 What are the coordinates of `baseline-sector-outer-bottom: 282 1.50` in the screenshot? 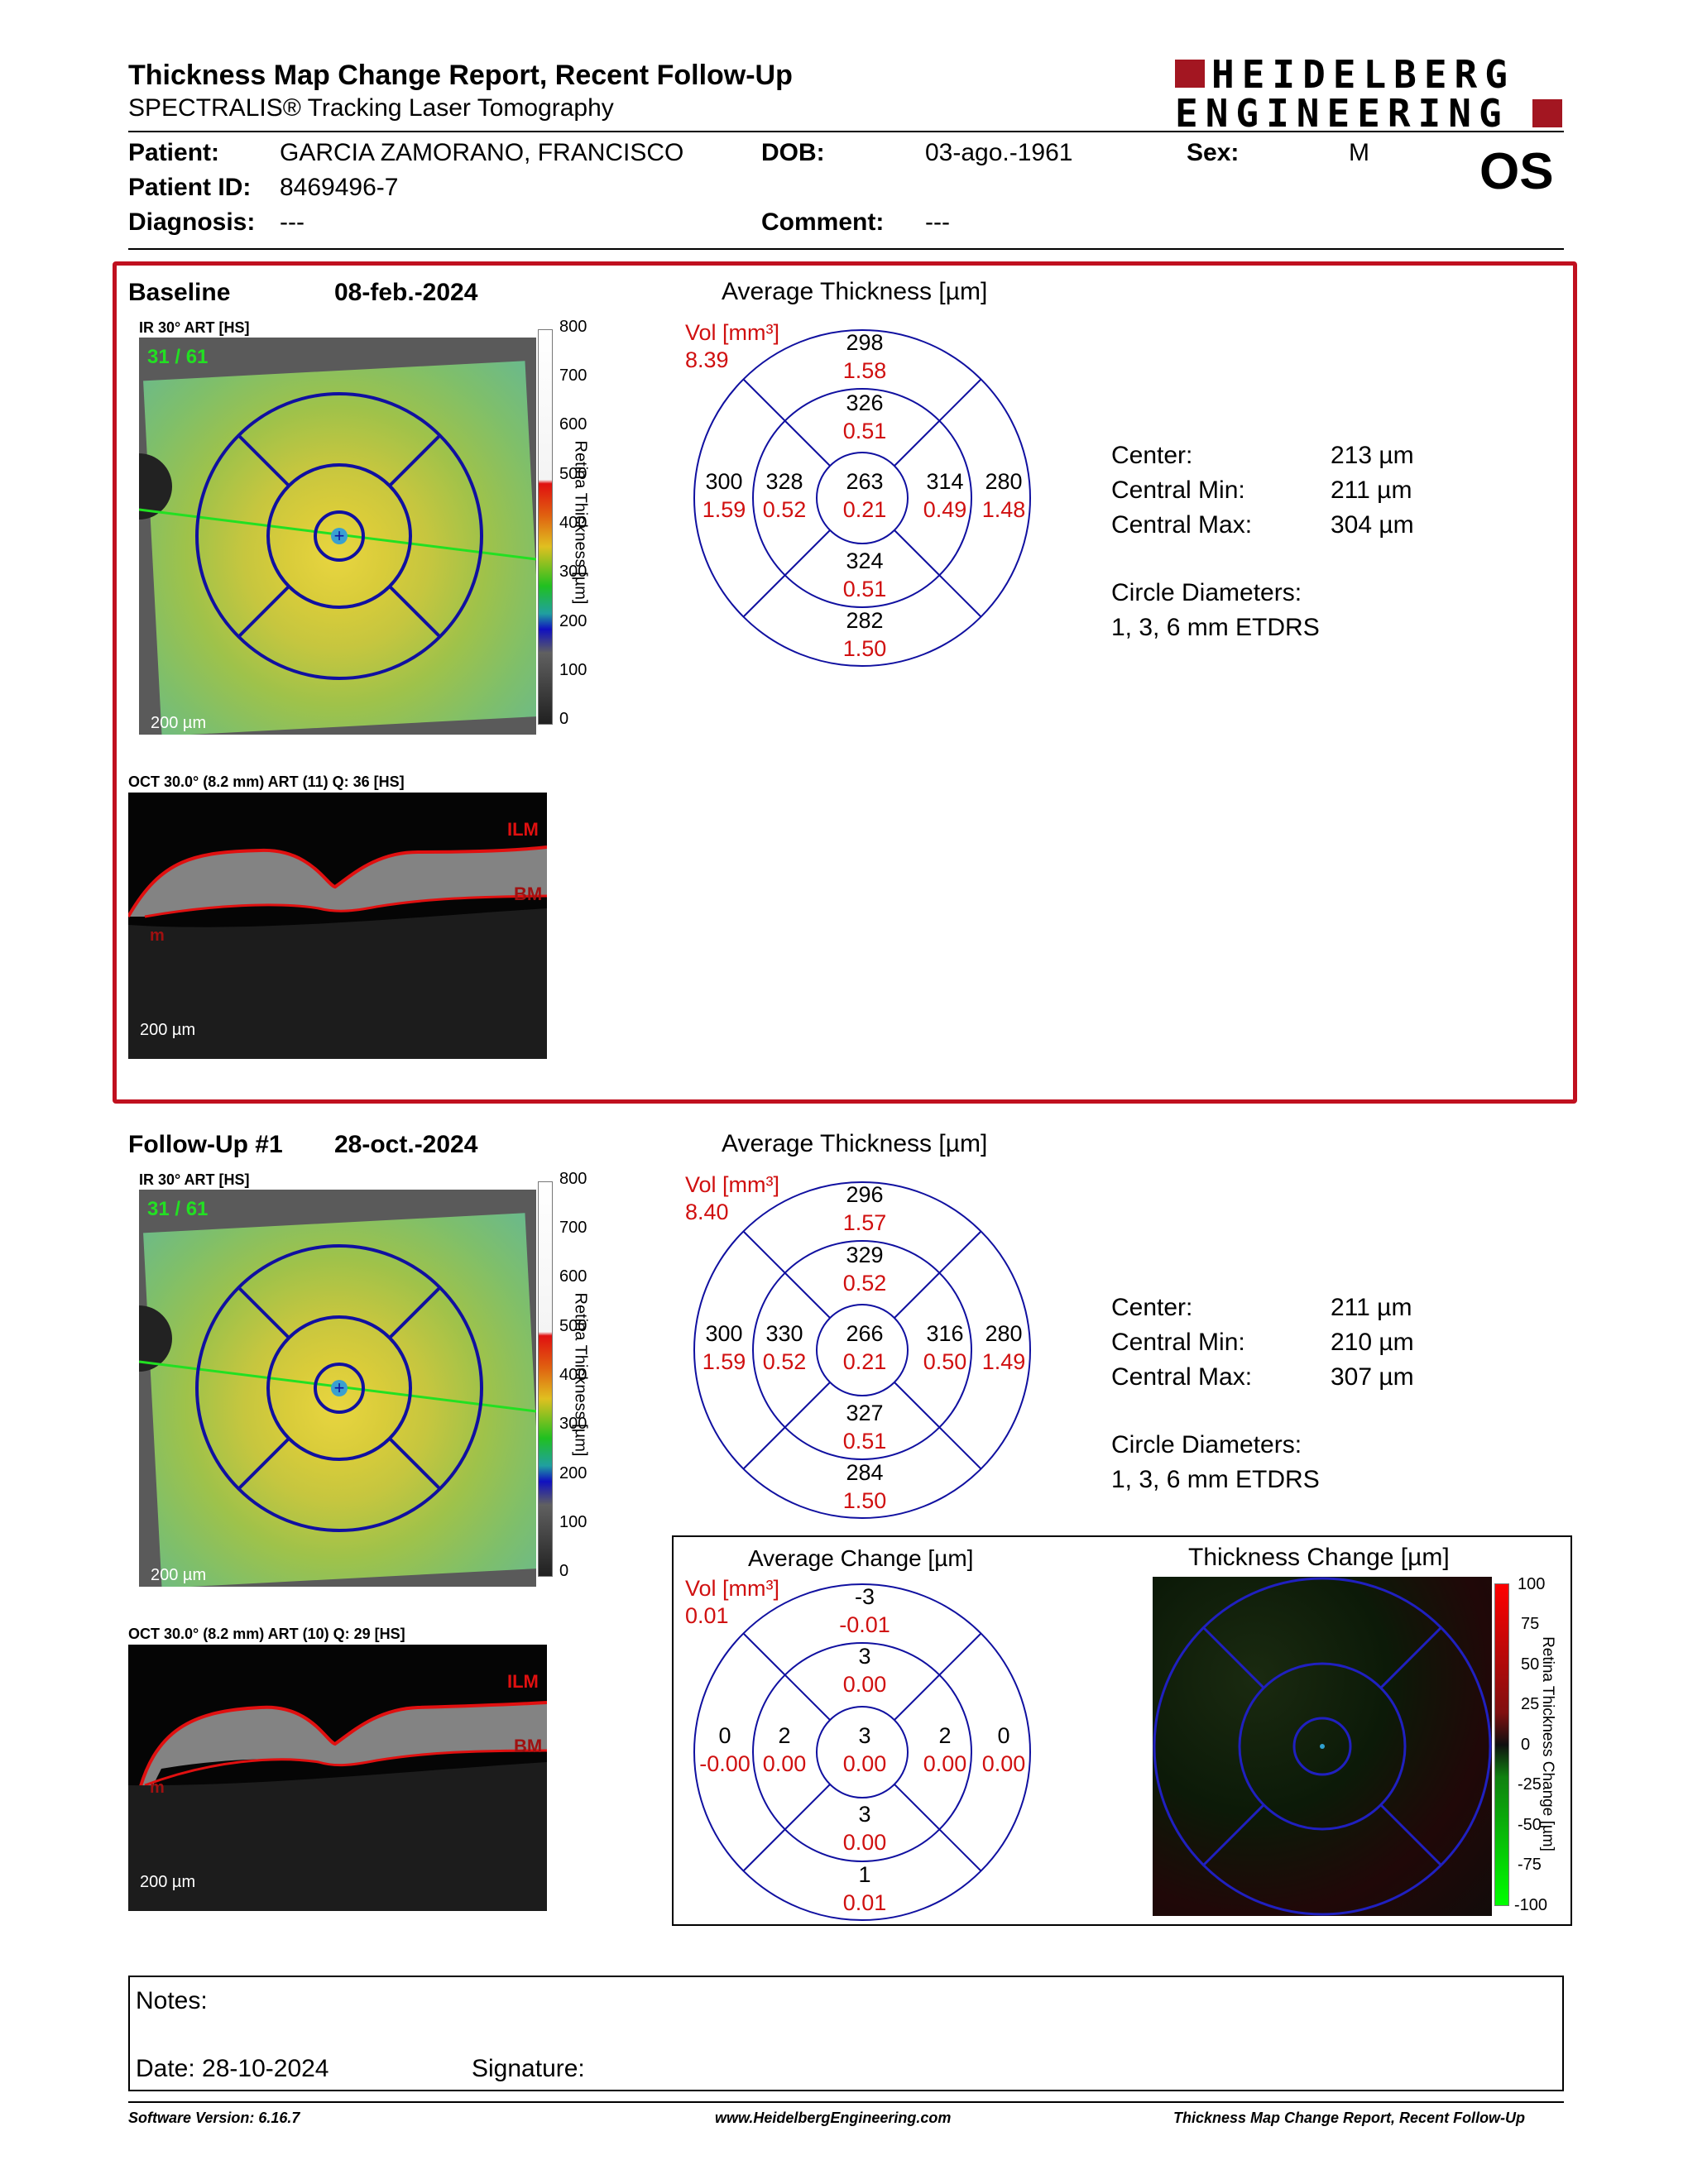 It's located at (864, 634).